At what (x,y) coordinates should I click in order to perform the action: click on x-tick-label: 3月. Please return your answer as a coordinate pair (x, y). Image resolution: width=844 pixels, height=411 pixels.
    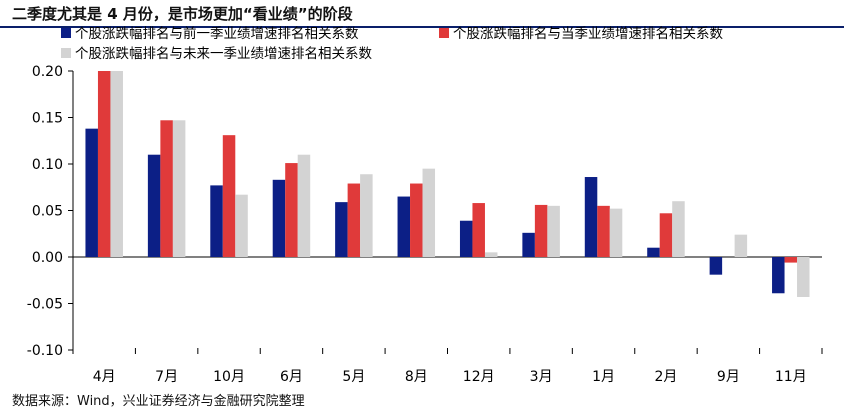
    Looking at the image, I should click on (541, 377).